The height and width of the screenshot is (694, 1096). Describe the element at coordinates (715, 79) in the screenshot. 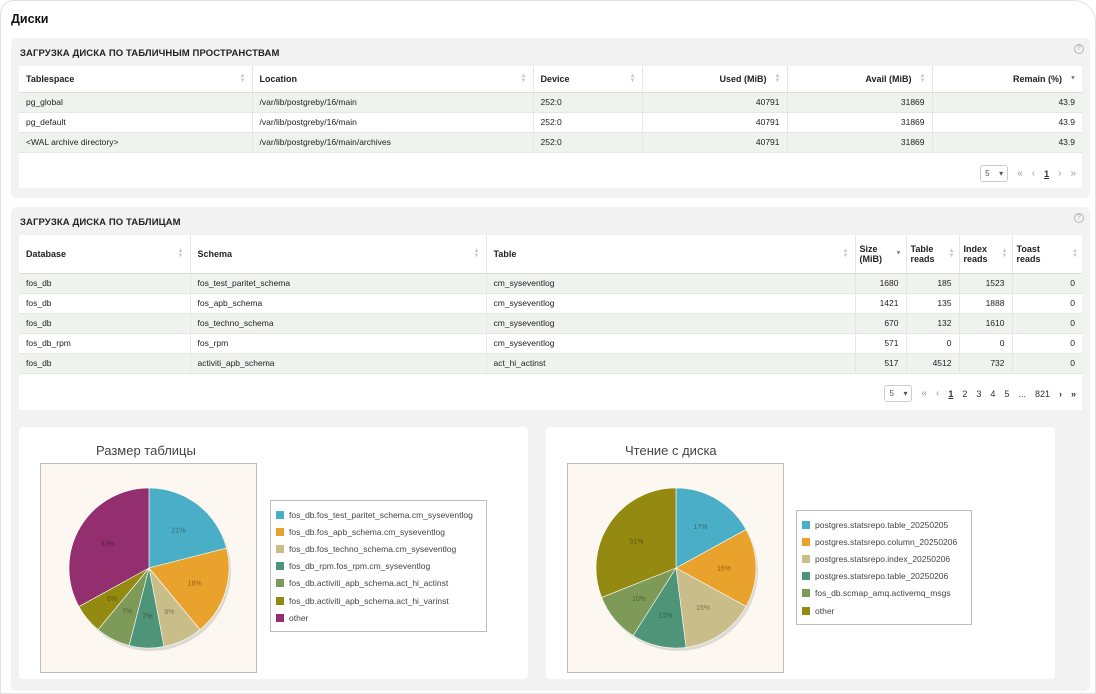

I see `col-used: Used (MiB) ▲ ▼` at that location.